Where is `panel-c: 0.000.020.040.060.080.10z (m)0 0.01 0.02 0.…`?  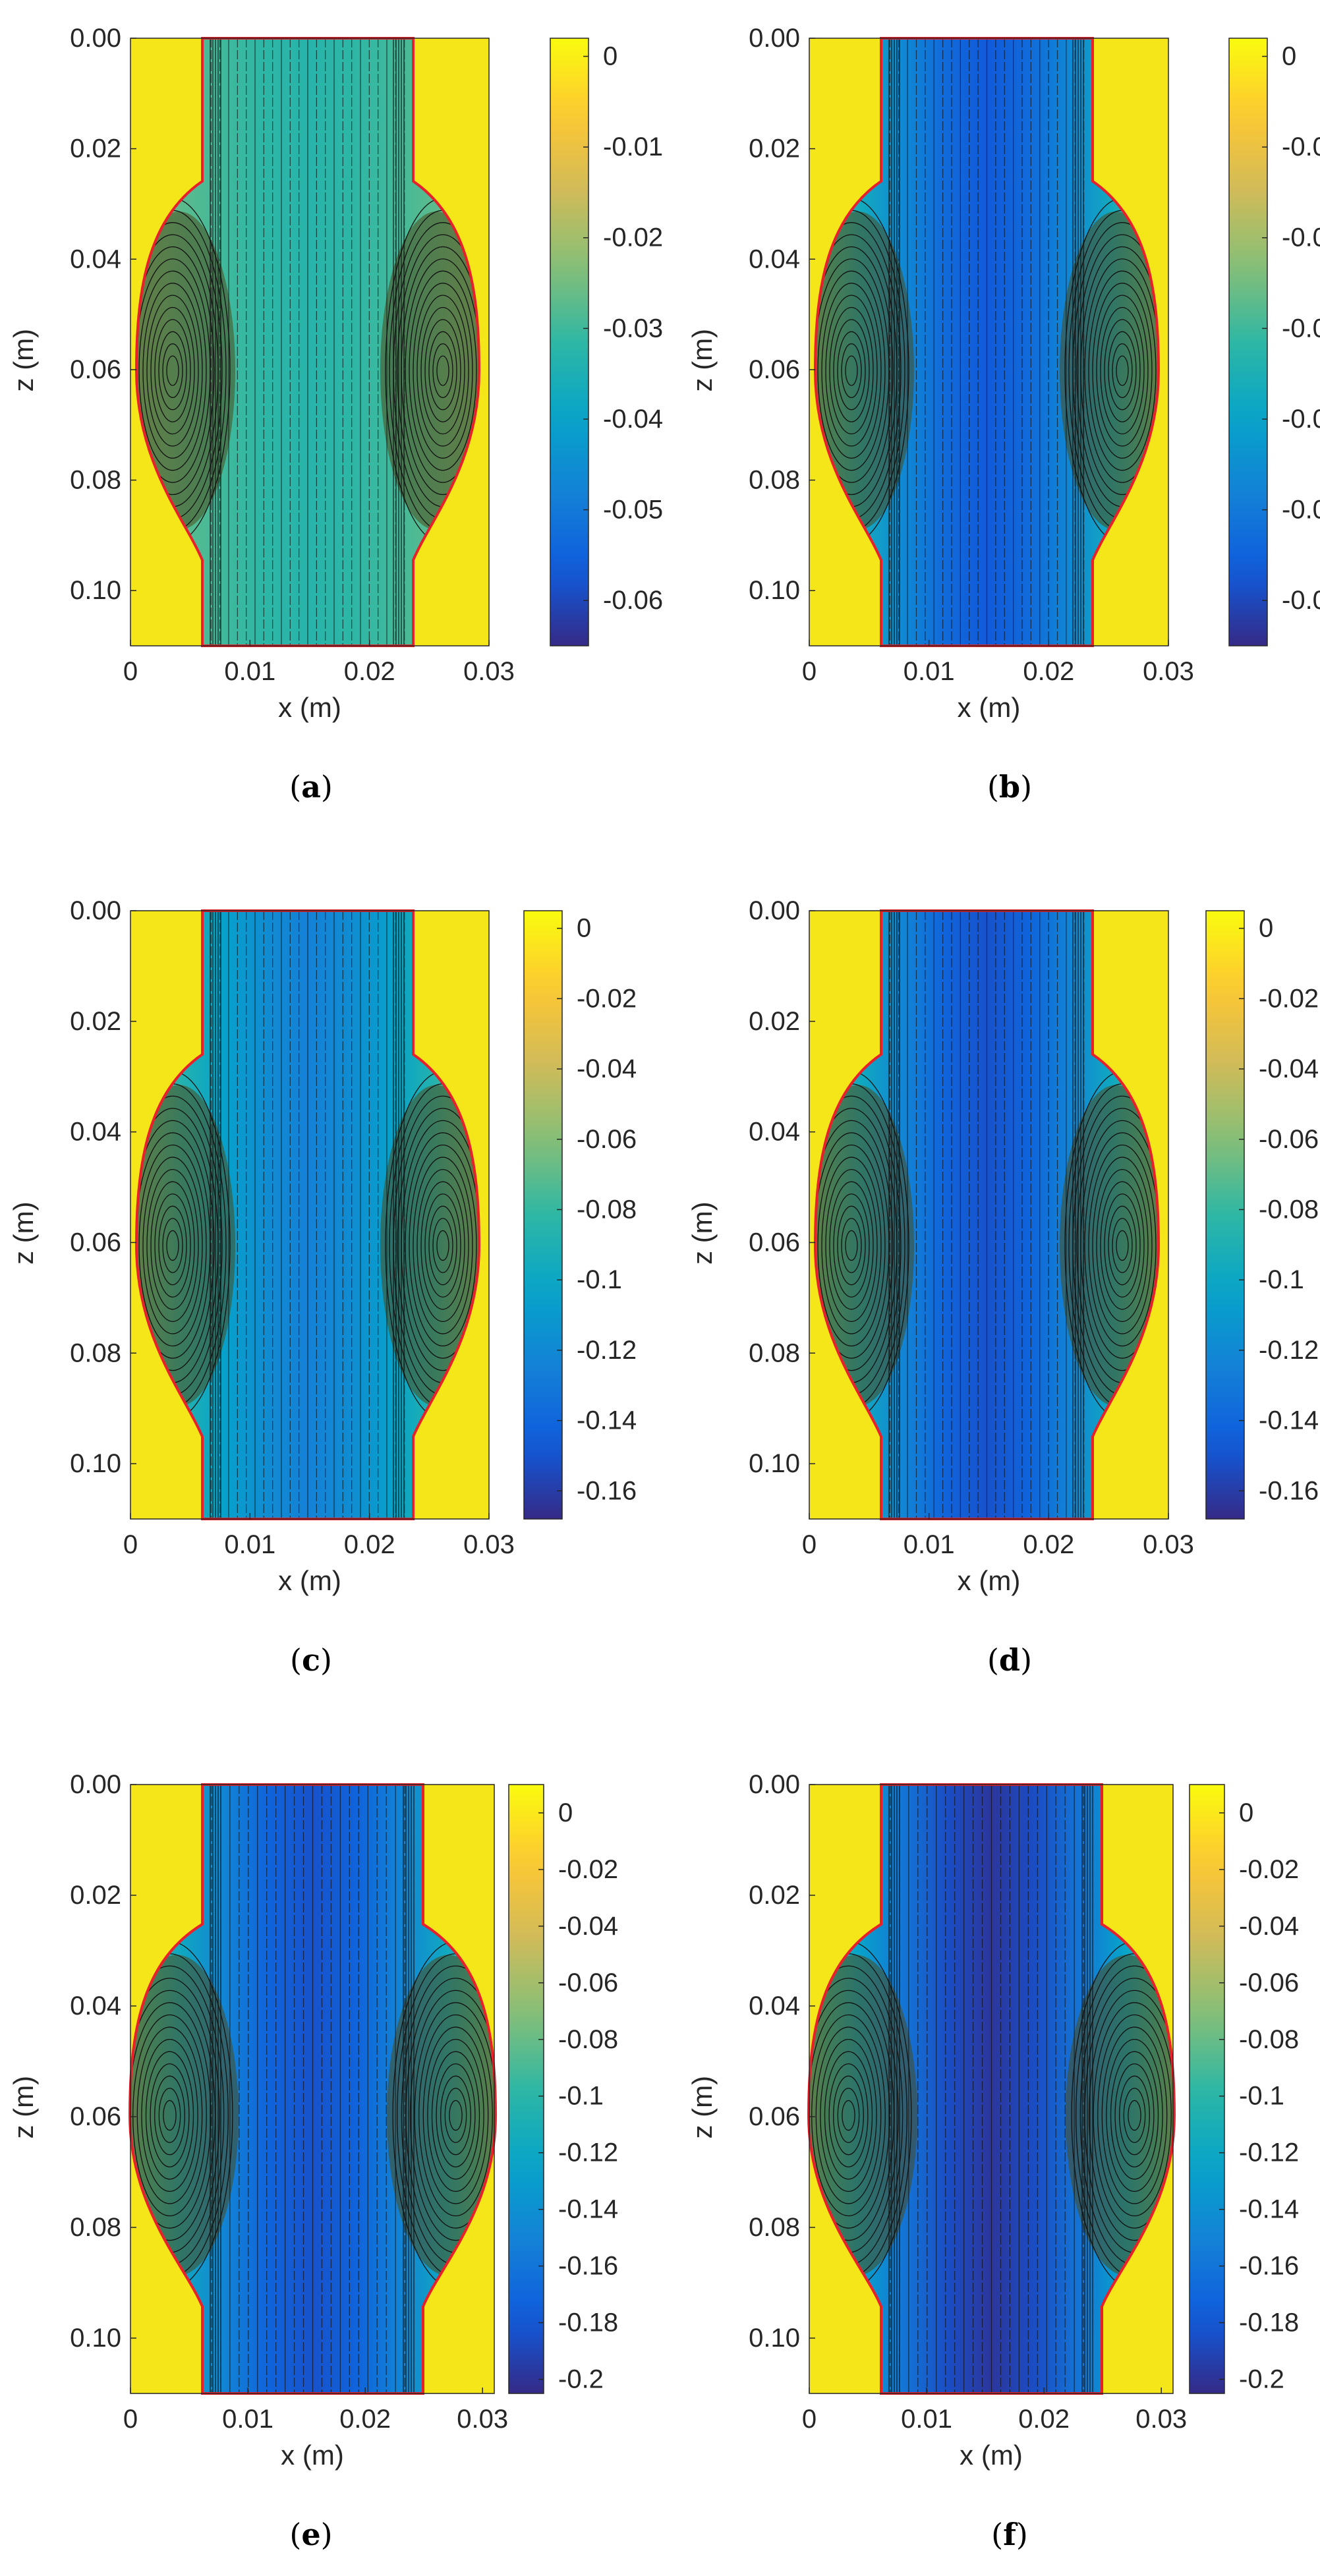
panel-c: 0.000.020.040.060.080.10z (m)0 0.01 0.02 0.… is located at coordinates (322, 1287).